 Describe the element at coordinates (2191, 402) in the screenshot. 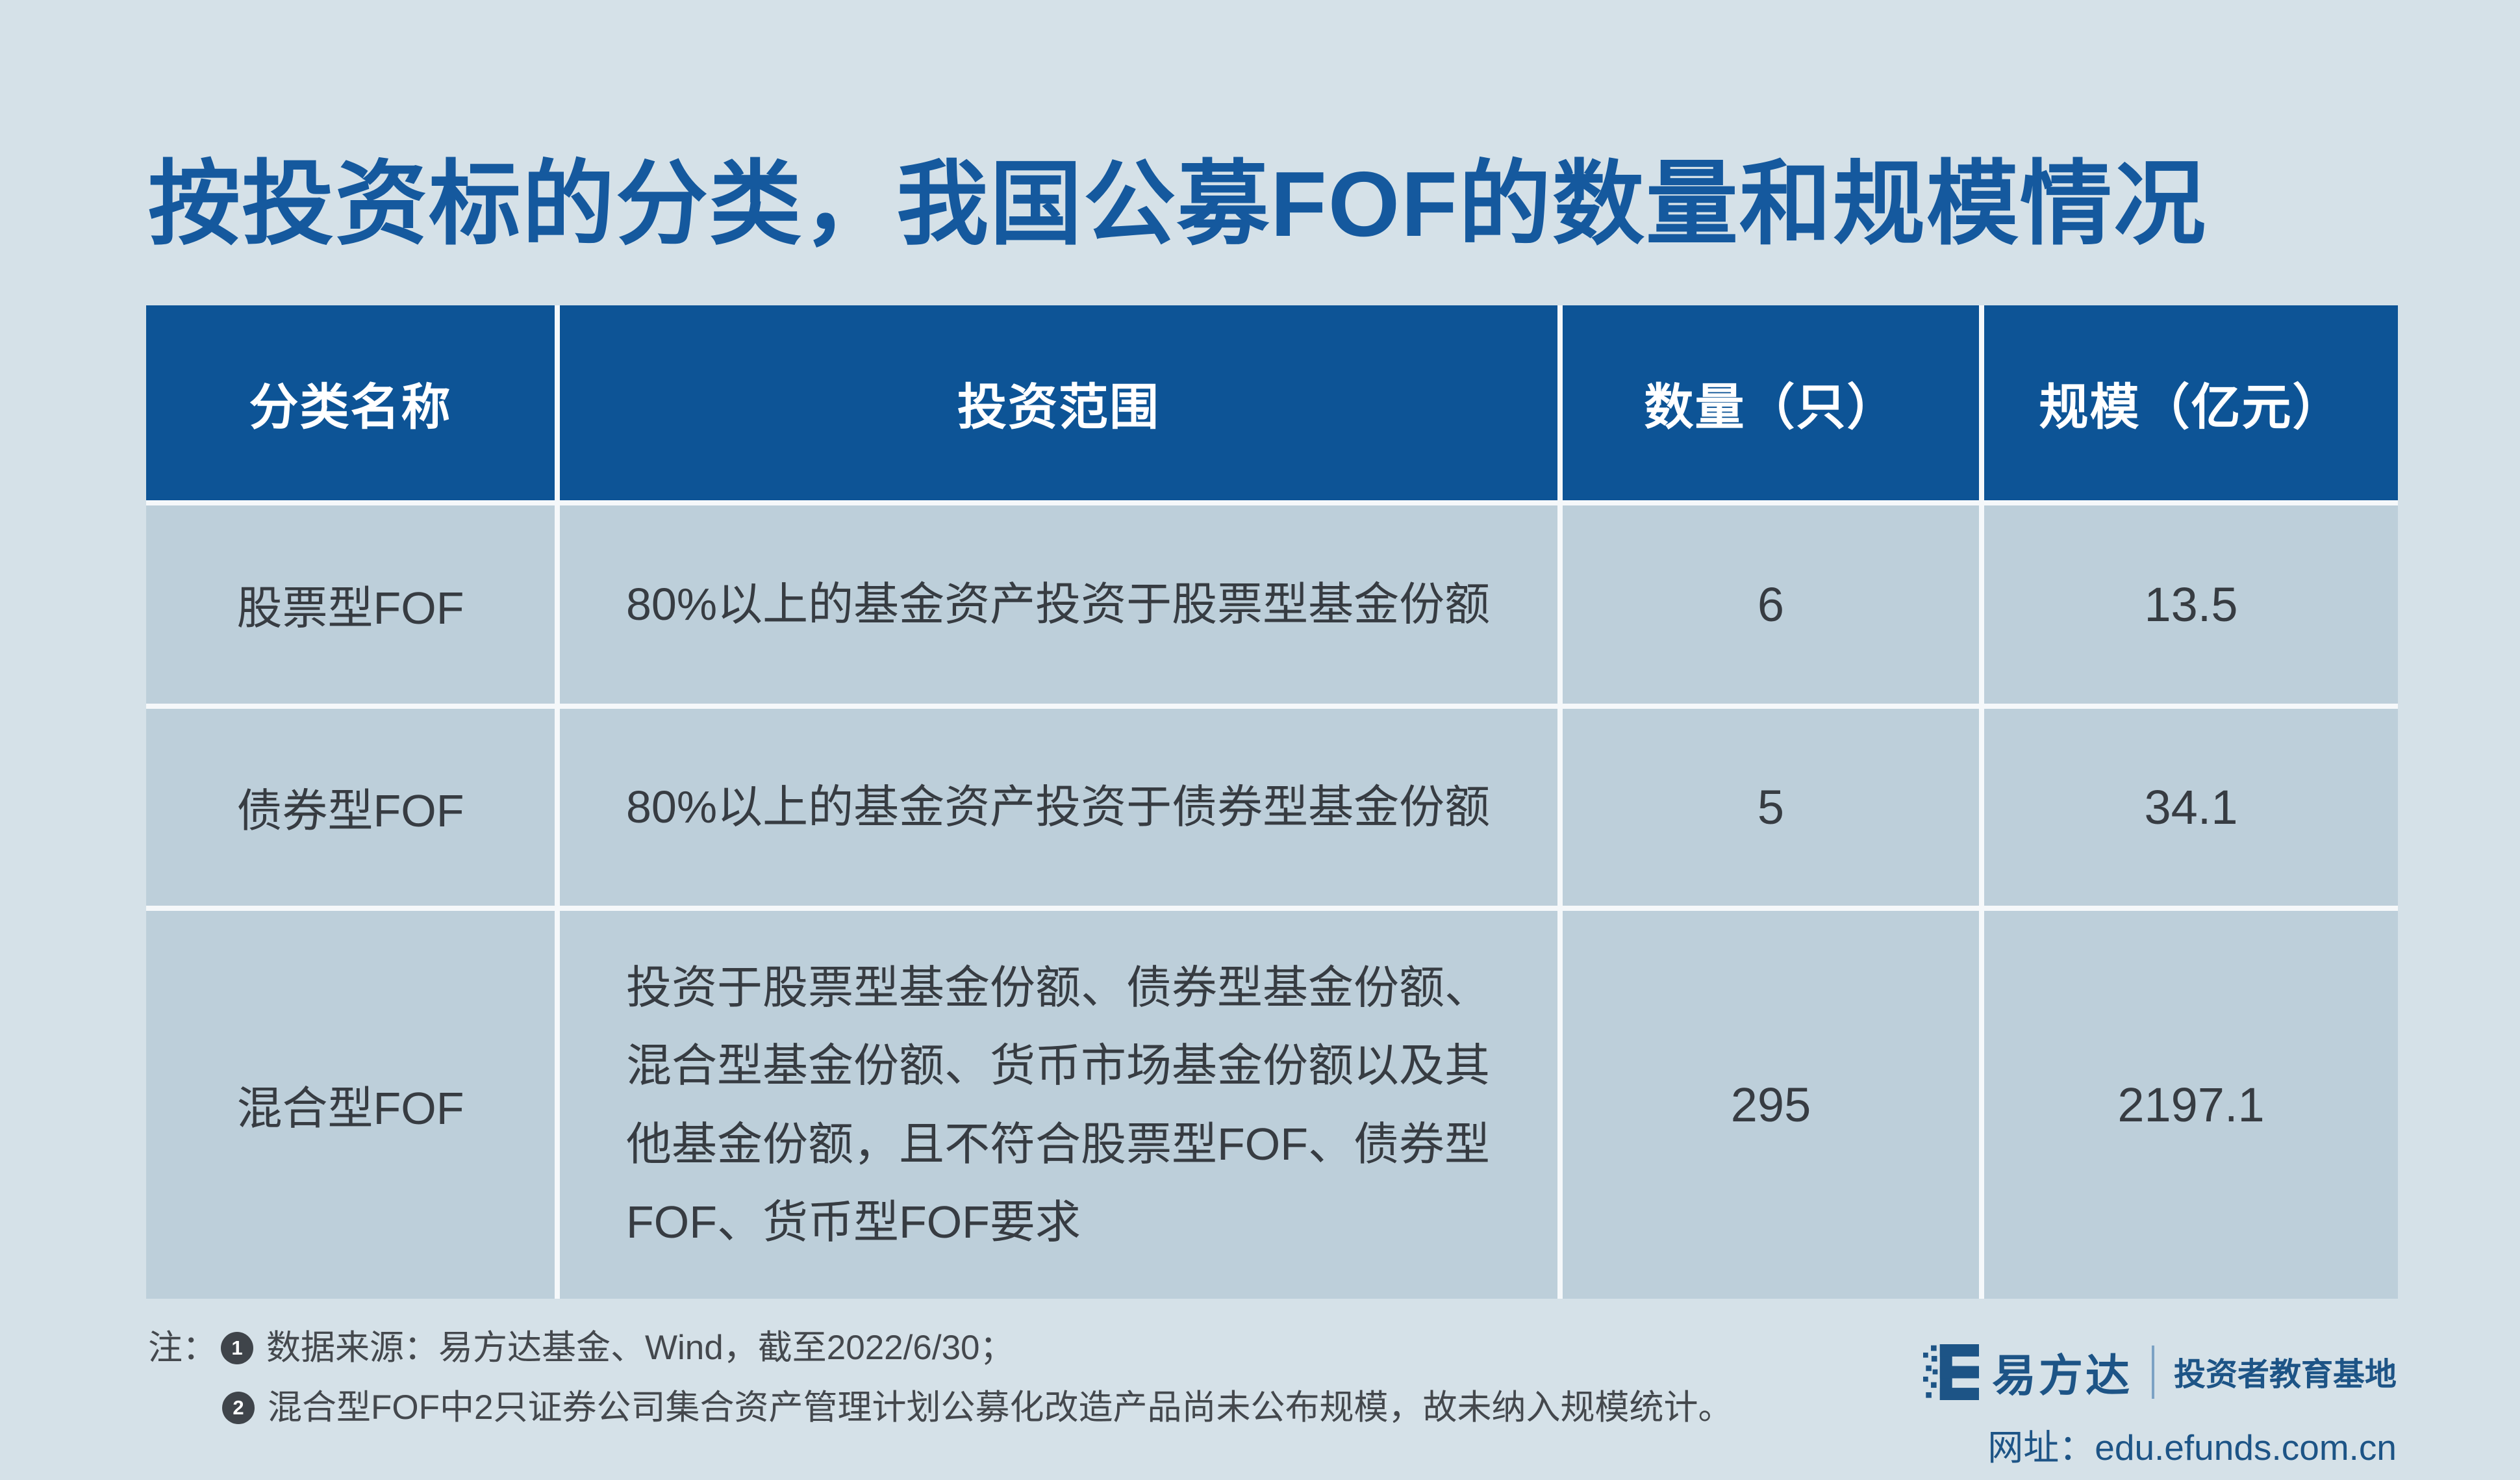

I see `column-header-scale: 规模（亿元）` at that location.